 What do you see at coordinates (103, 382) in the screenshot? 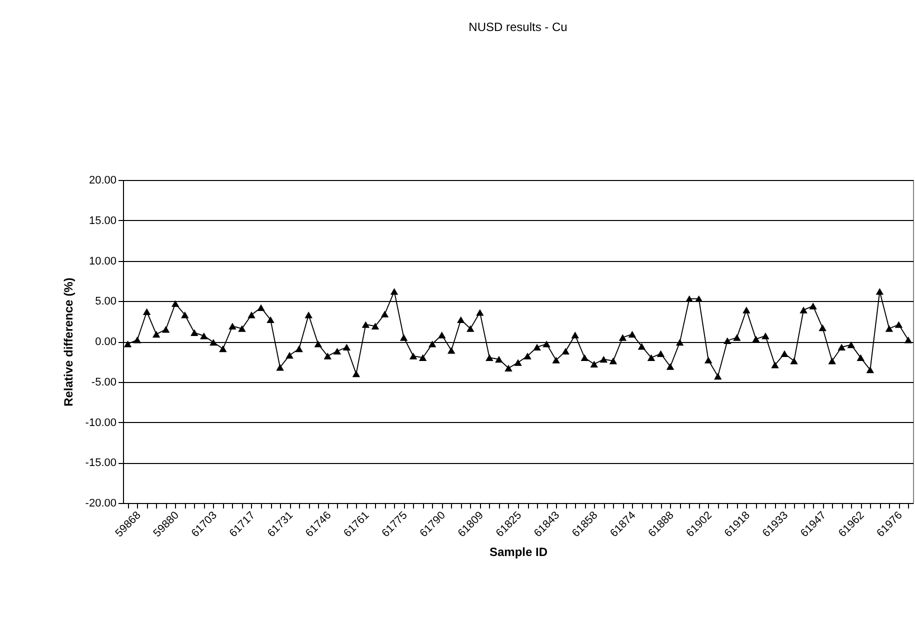
I see `y-tick-label: -5.00` at bounding box center [103, 382].